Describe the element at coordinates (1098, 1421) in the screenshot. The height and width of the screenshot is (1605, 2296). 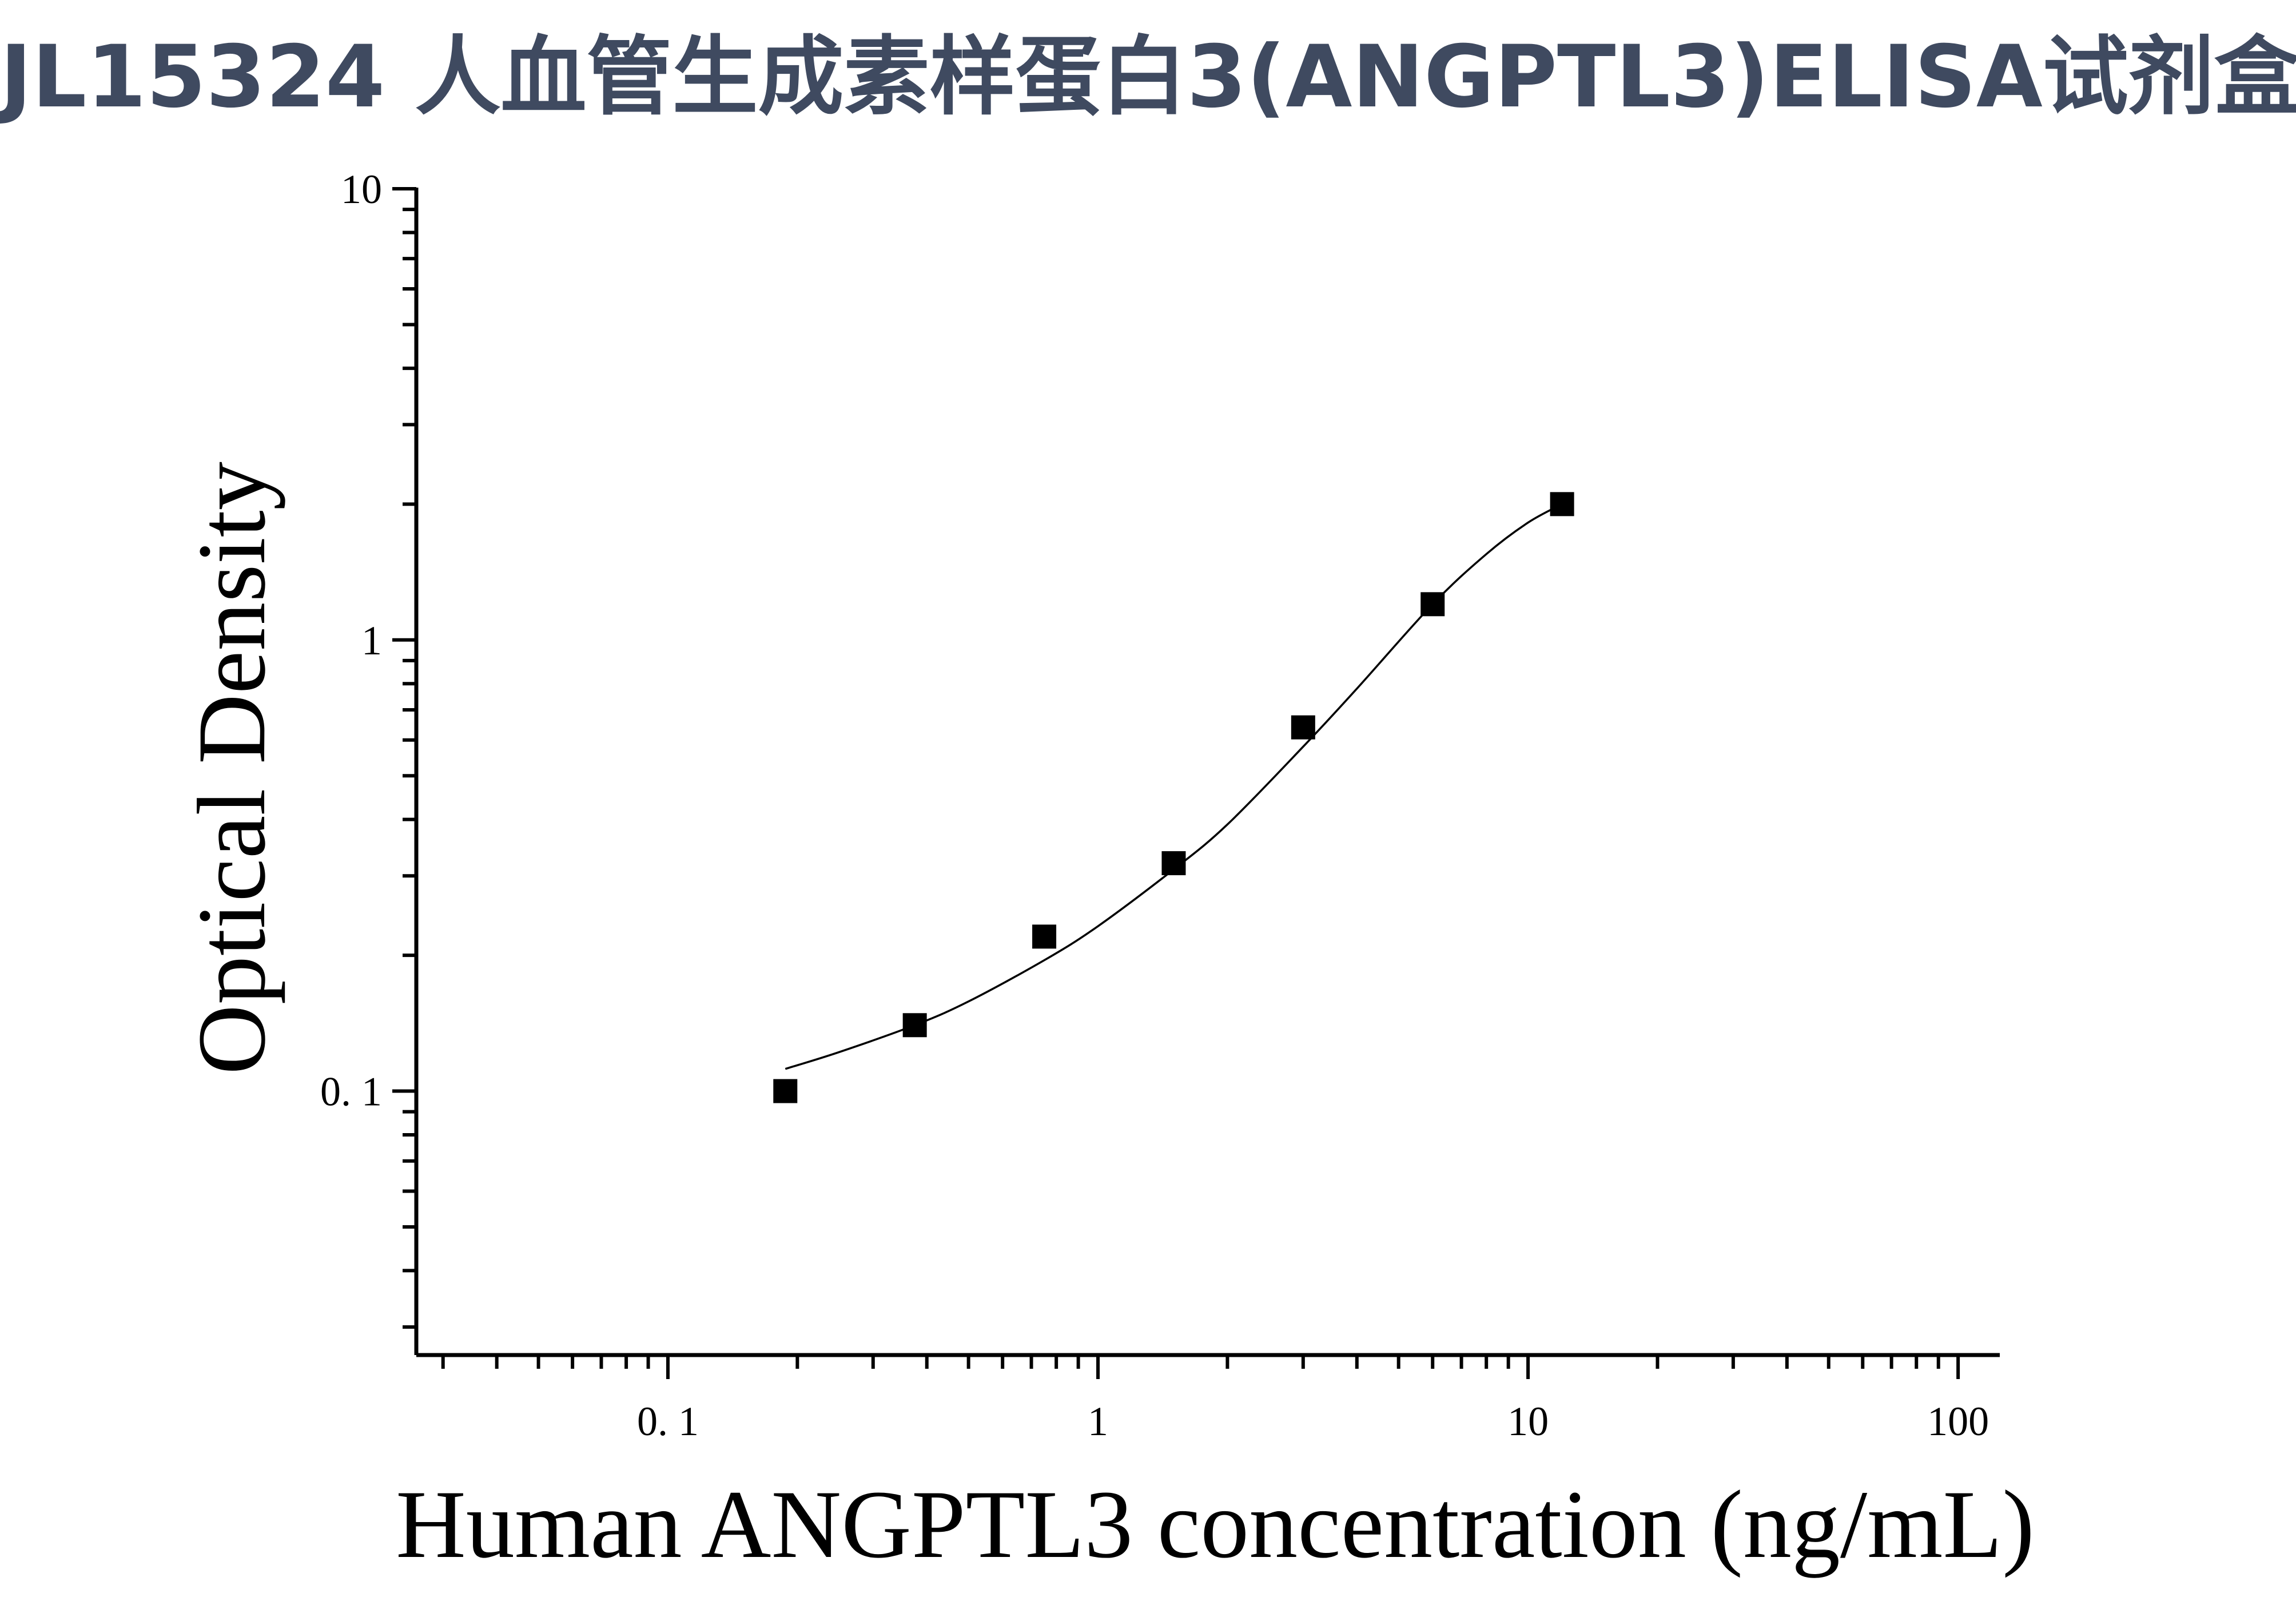
I see `x-tick-label: 1` at that location.